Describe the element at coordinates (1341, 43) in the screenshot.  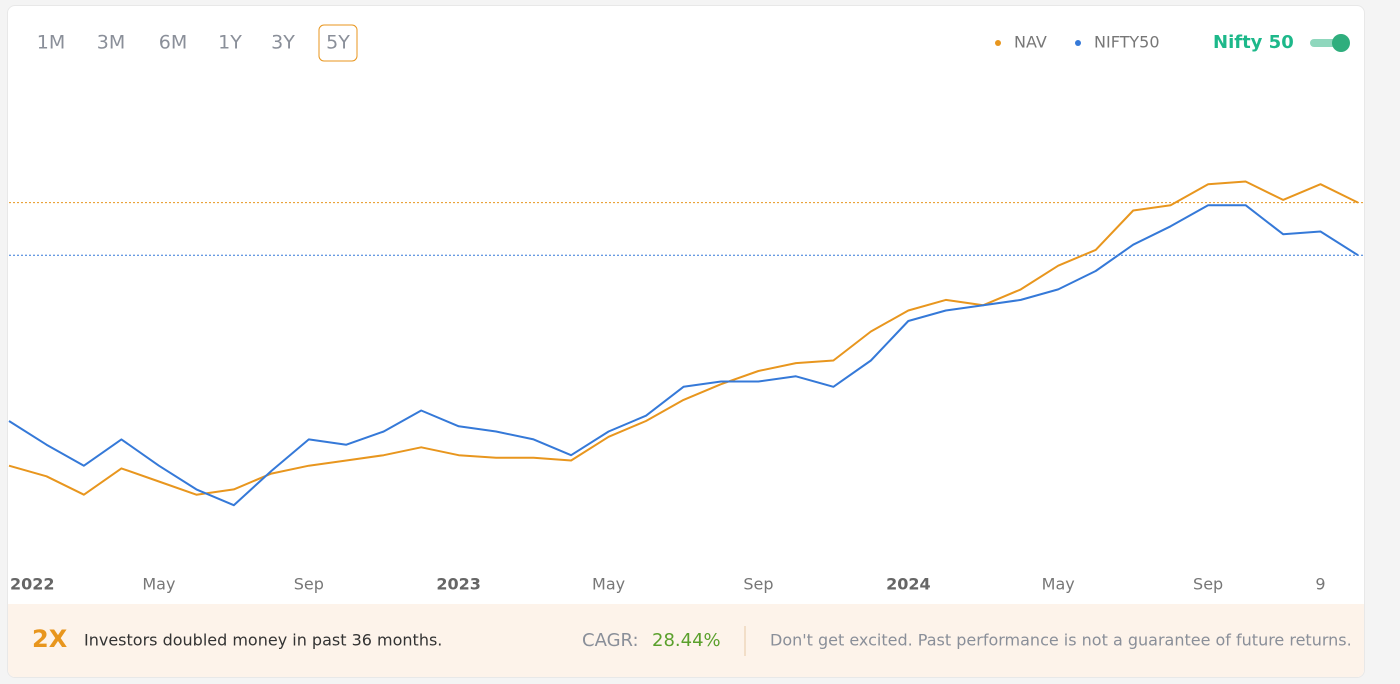
I see `toggle-knob` at that location.